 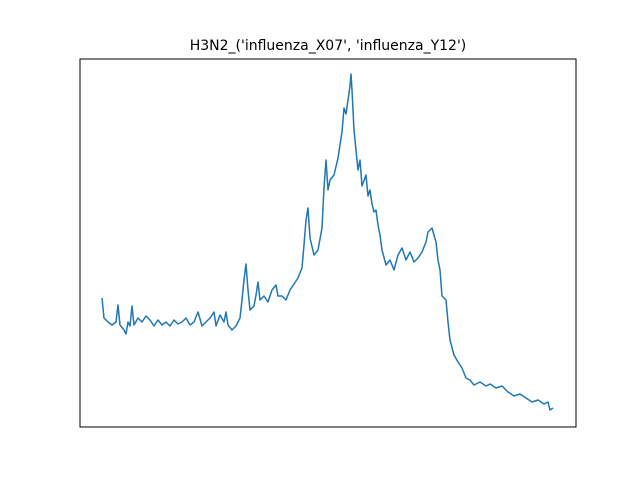 What do you see at coordinates (328, 46) in the screenshot?
I see `chart-title: H3N2_('influenza_X07', 'influenza_Y12')` at bounding box center [328, 46].